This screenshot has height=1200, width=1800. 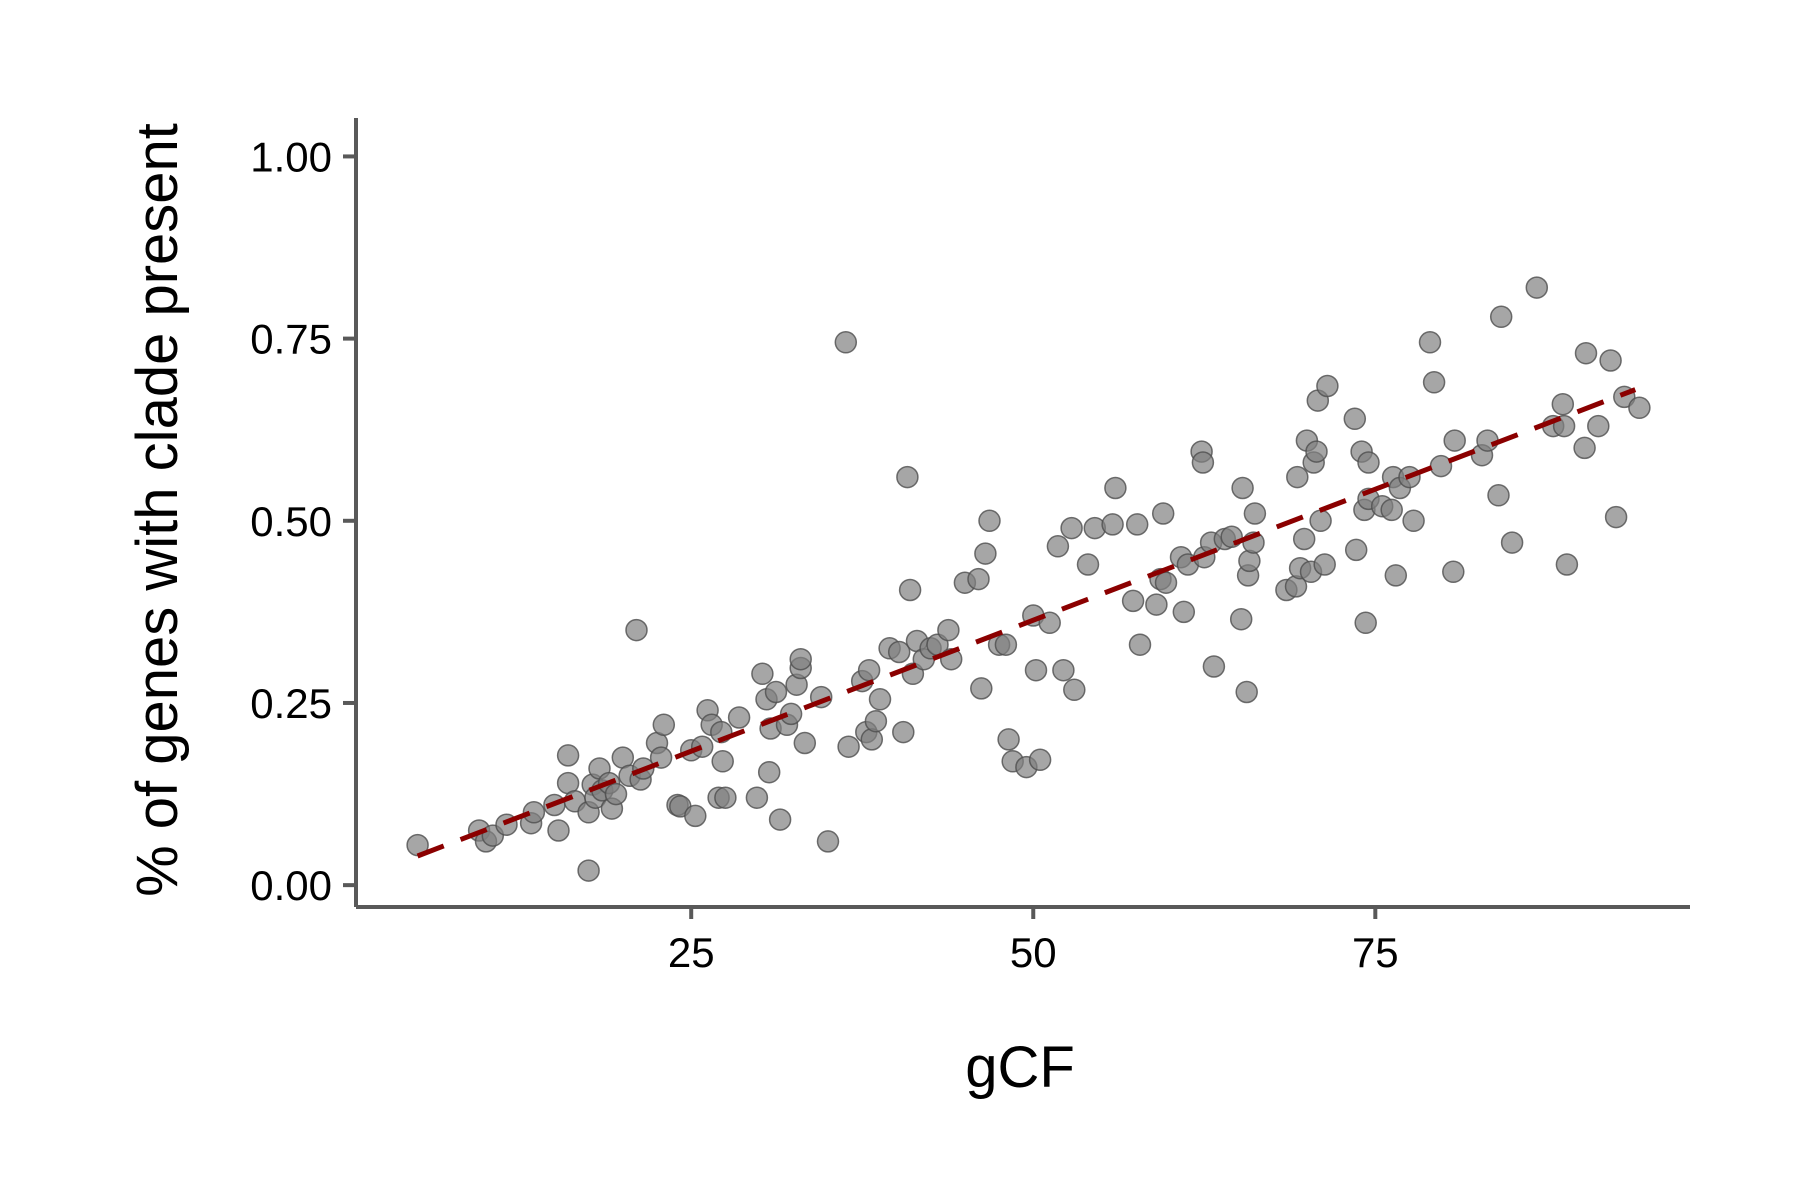 I want to click on y-tick-label: 0.25, so click(x=291, y=703).